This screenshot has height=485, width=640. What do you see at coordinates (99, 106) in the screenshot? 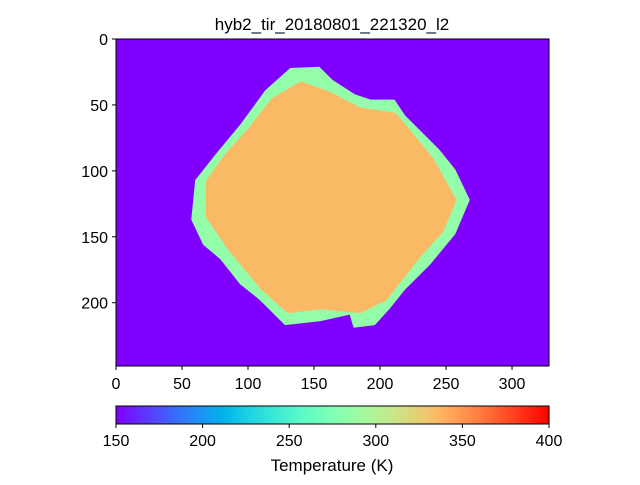
I see `y-tick-label: 50` at bounding box center [99, 106].